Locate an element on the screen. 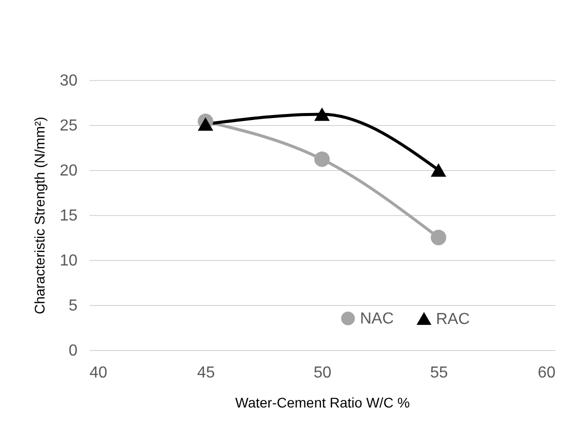  x-tick-label: 55 is located at coordinates (439, 373).